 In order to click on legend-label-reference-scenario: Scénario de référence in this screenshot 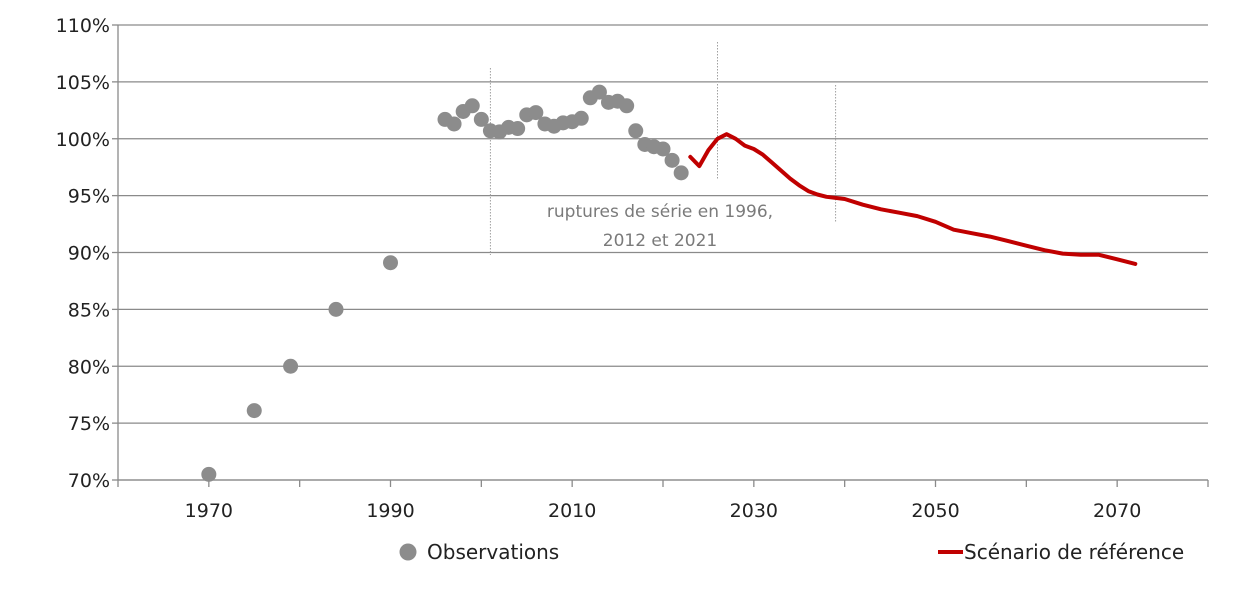, I will do `click(1074, 552)`.